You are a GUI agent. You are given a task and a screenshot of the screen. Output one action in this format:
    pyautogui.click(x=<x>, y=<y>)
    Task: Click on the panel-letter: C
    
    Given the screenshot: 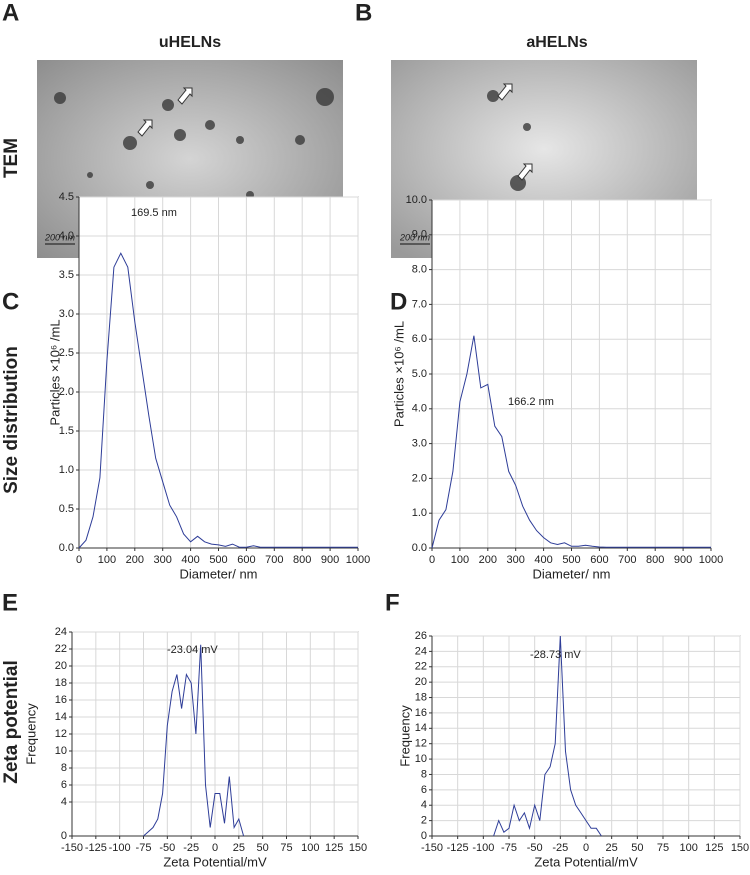 What is the action you would take?
    pyautogui.click(x=10, y=301)
    